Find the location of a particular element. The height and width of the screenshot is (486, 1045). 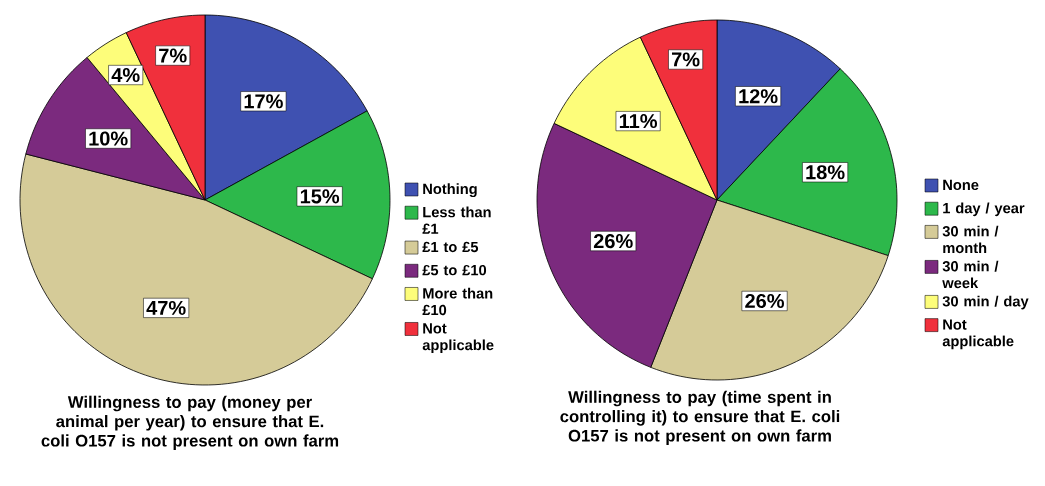

legend-label: £5 to £10 is located at coordinates (454, 270).